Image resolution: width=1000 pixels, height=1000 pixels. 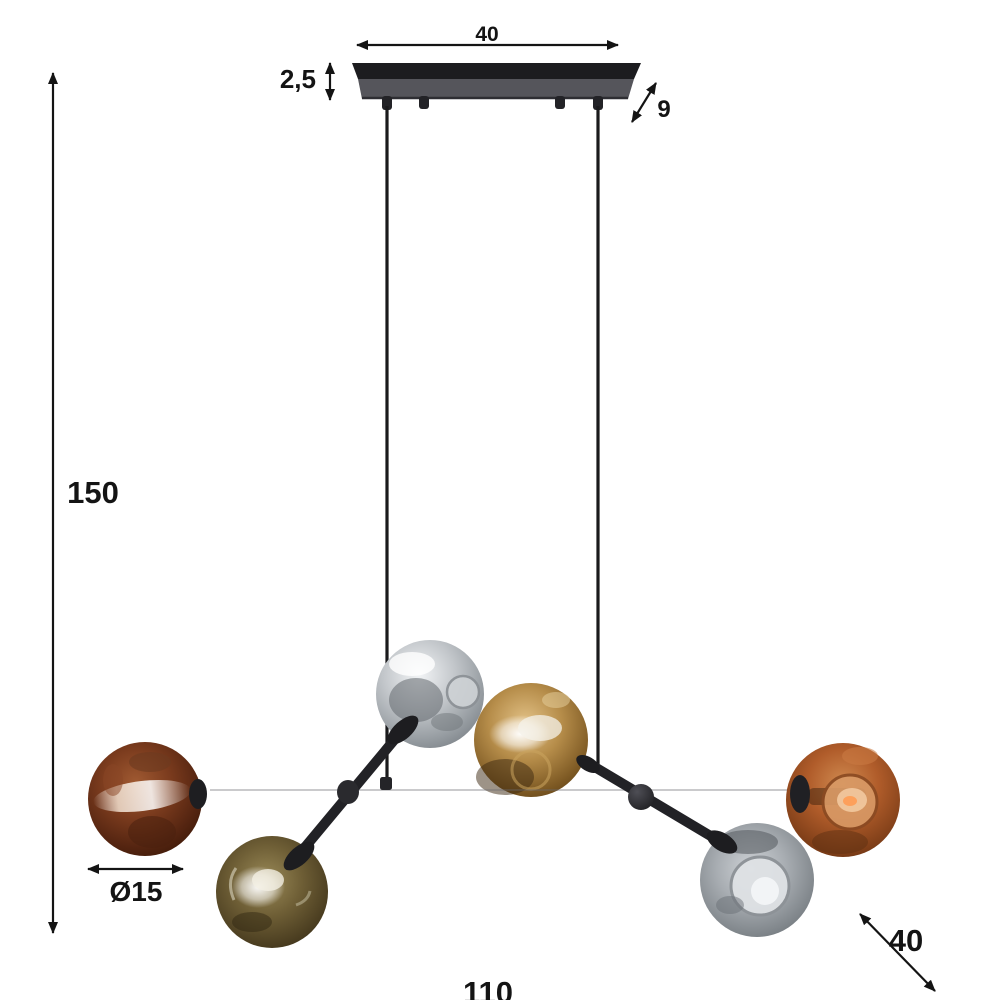 I want to click on arm-right-diagonal, so click(x=656, y=803).